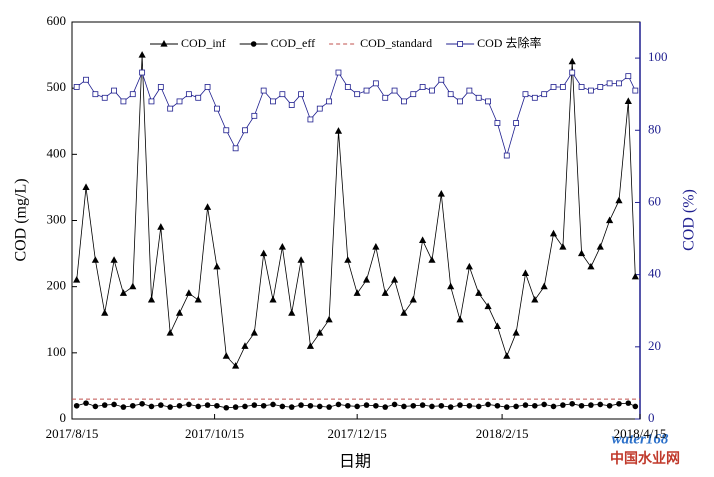 The image size is (714, 477). What do you see at coordinates (654, 345) in the screenshot?
I see `y2-tick-label: 20` at bounding box center [654, 345].